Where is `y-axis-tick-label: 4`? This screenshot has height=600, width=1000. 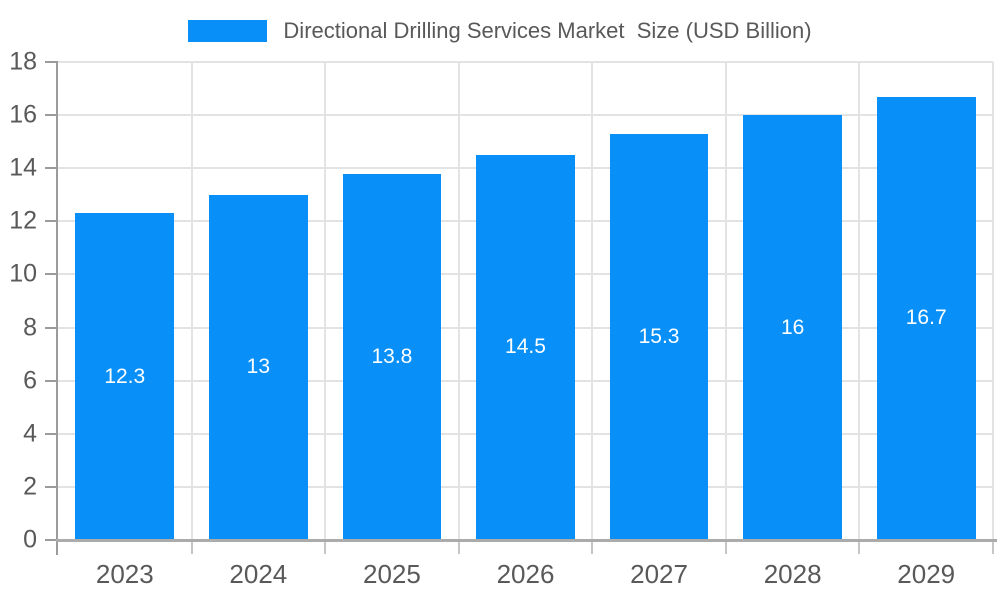
y-axis-tick-label: 4 is located at coordinates (30, 433).